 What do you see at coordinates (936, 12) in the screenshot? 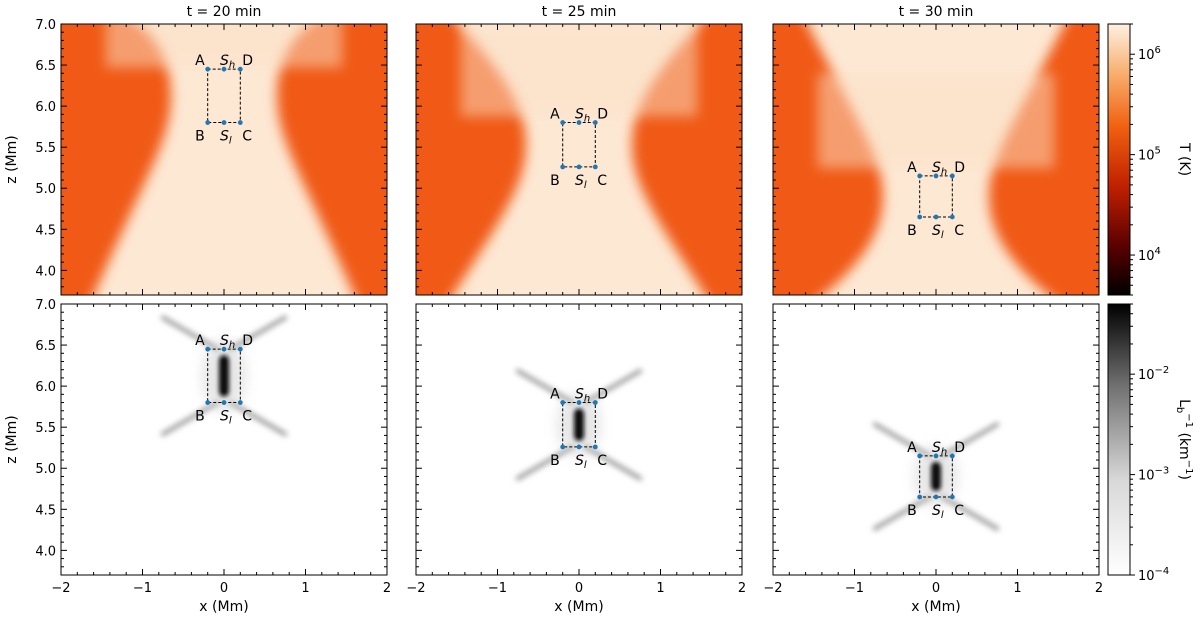
I see `panel-title: t = 30 min` at bounding box center [936, 12].